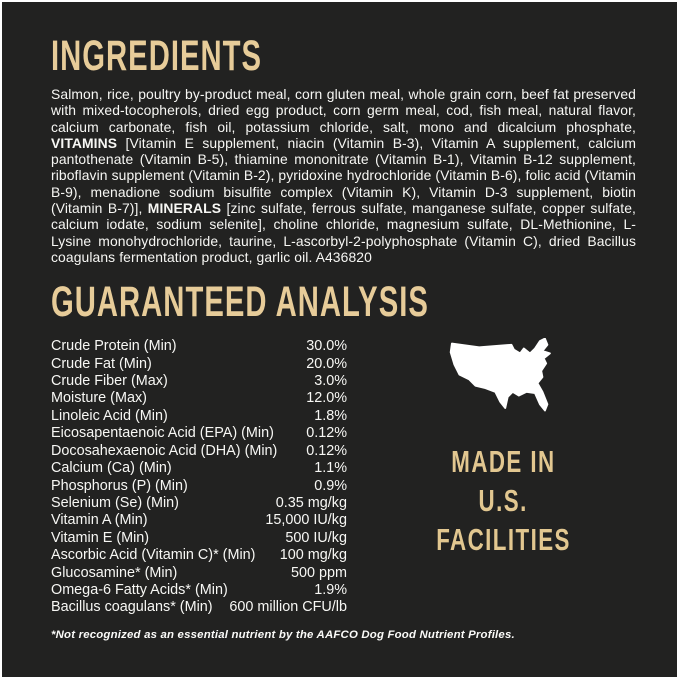 This screenshot has width=679, height=679. What do you see at coordinates (199, 520) in the screenshot?
I see `table-row: Vitamin A (Min) 15,000 IU/kg` at bounding box center [199, 520].